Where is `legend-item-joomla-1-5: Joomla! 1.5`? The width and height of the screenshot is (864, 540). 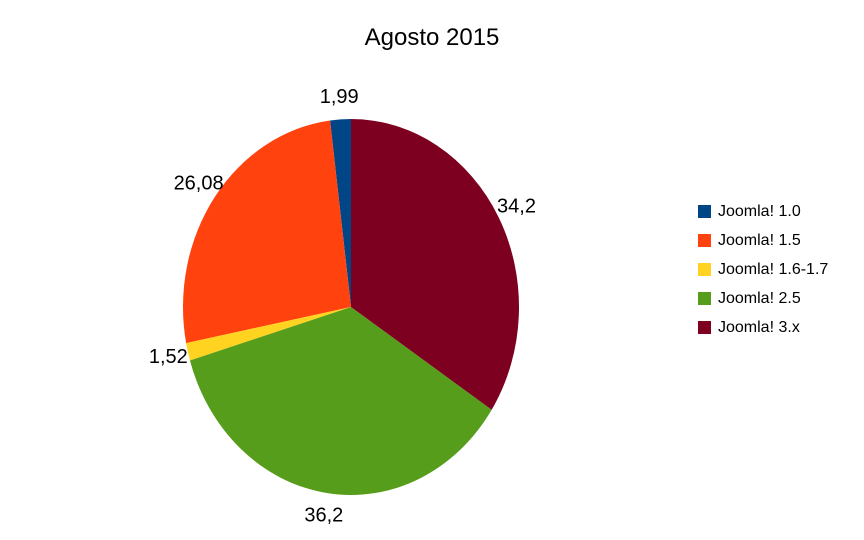
legend-item-joomla-1-5: Joomla! 1.5 is located at coordinates (763, 240).